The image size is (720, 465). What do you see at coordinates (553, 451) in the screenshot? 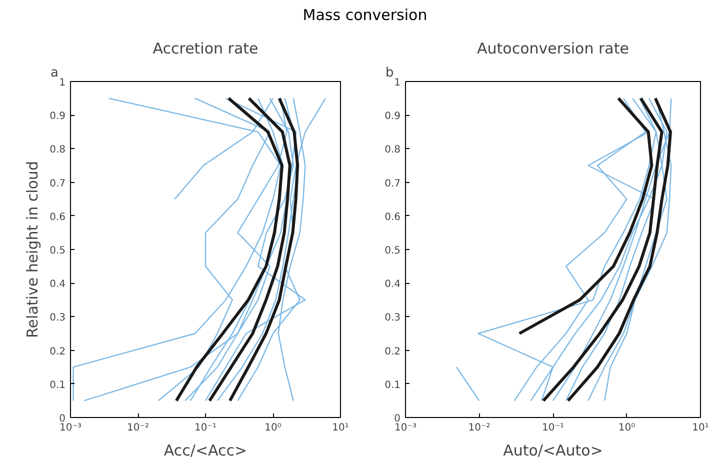
I see `x-axis-title: Auto/<Auto>` at bounding box center [553, 451].